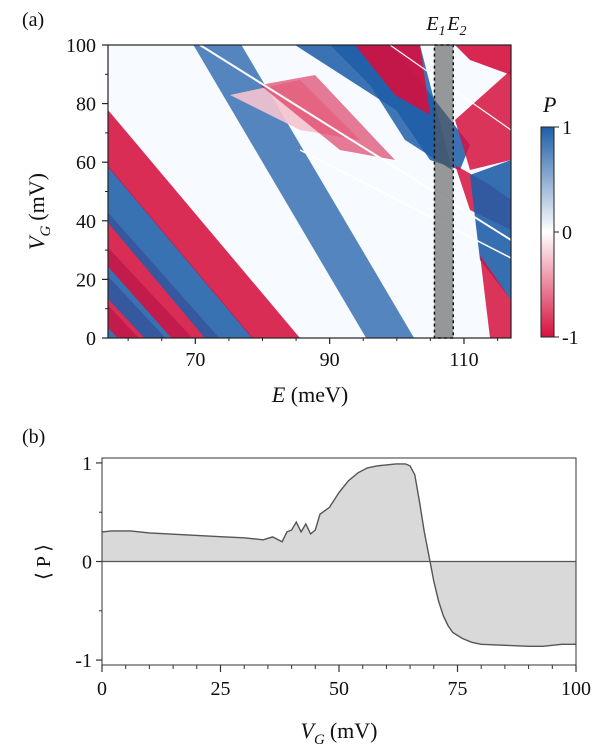 This screenshot has width=600, height=751. I want to click on colorbar: P 1 0 -1, so click(559, 220).